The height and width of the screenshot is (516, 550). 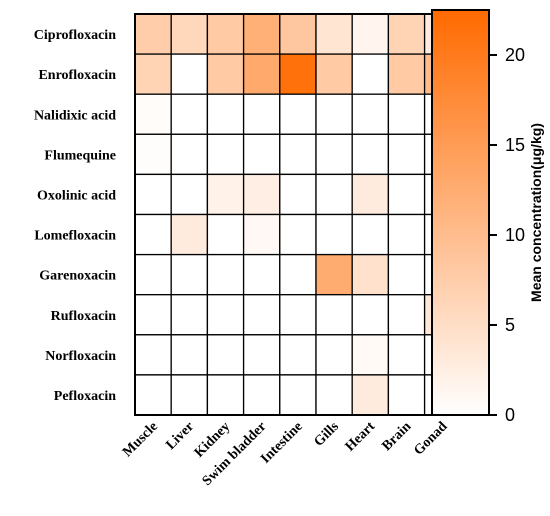 What do you see at coordinates (298, 395) in the screenshot?
I see `heatmap-cell-pefloxacin-intestine` at bounding box center [298, 395].